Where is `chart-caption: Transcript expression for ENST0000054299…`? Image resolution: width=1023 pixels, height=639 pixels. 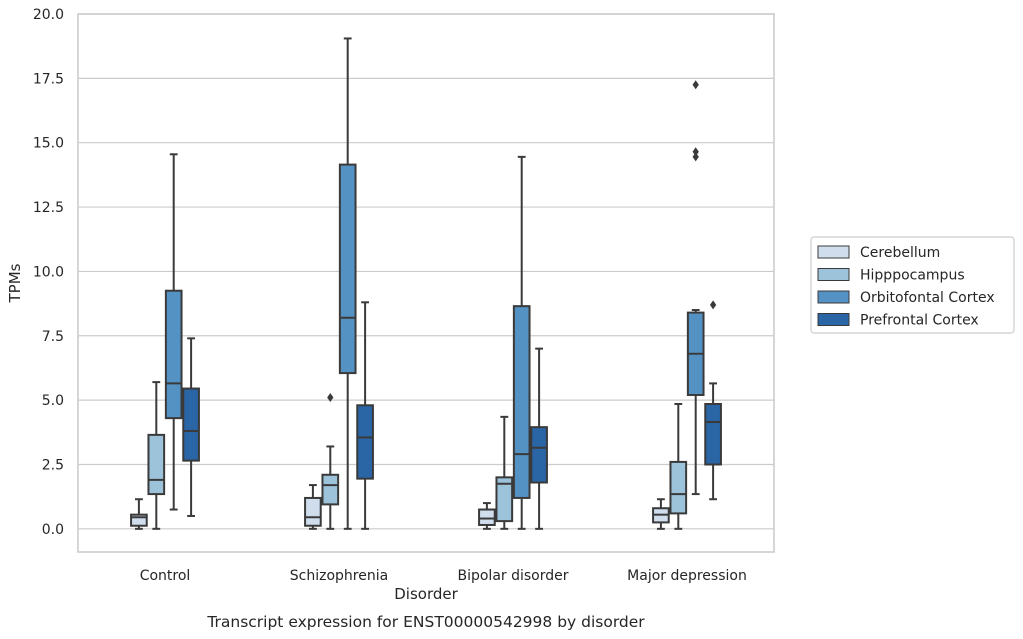
chart-caption: Transcript expression for ENST0000054299… is located at coordinates (425, 622).